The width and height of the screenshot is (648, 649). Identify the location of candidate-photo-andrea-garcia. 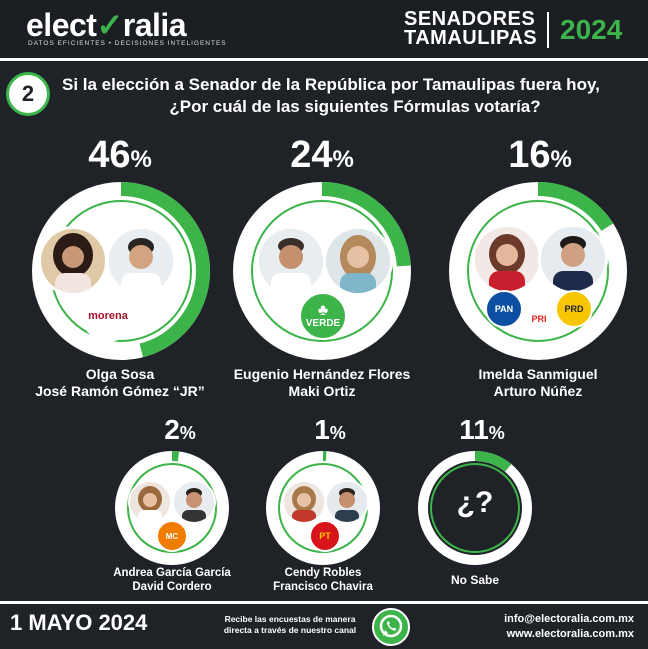
(150, 502).